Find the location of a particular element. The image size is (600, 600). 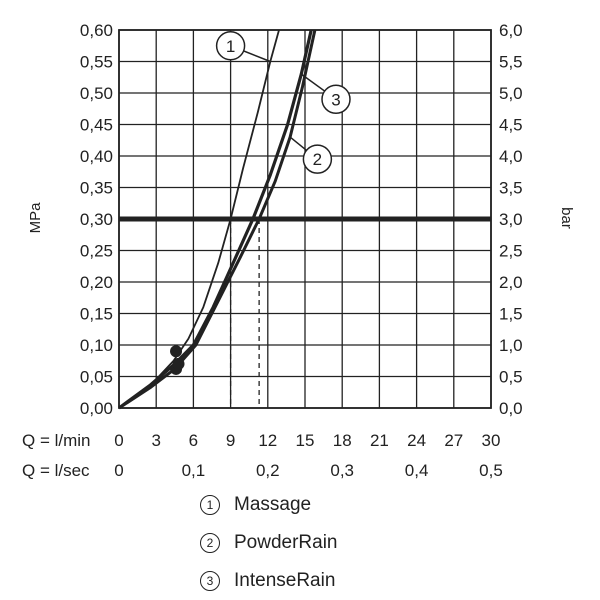

x-axis-lmin-title: Q = l/min is located at coordinates (56, 440).